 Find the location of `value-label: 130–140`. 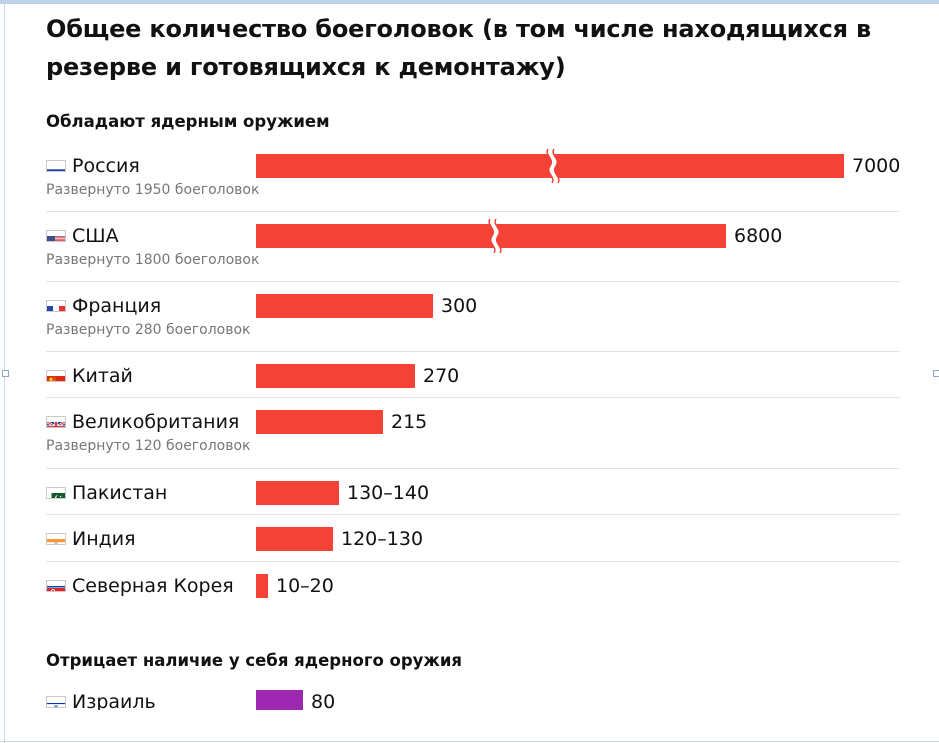

value-label: 130–140 is located at coordinates (388, 493).